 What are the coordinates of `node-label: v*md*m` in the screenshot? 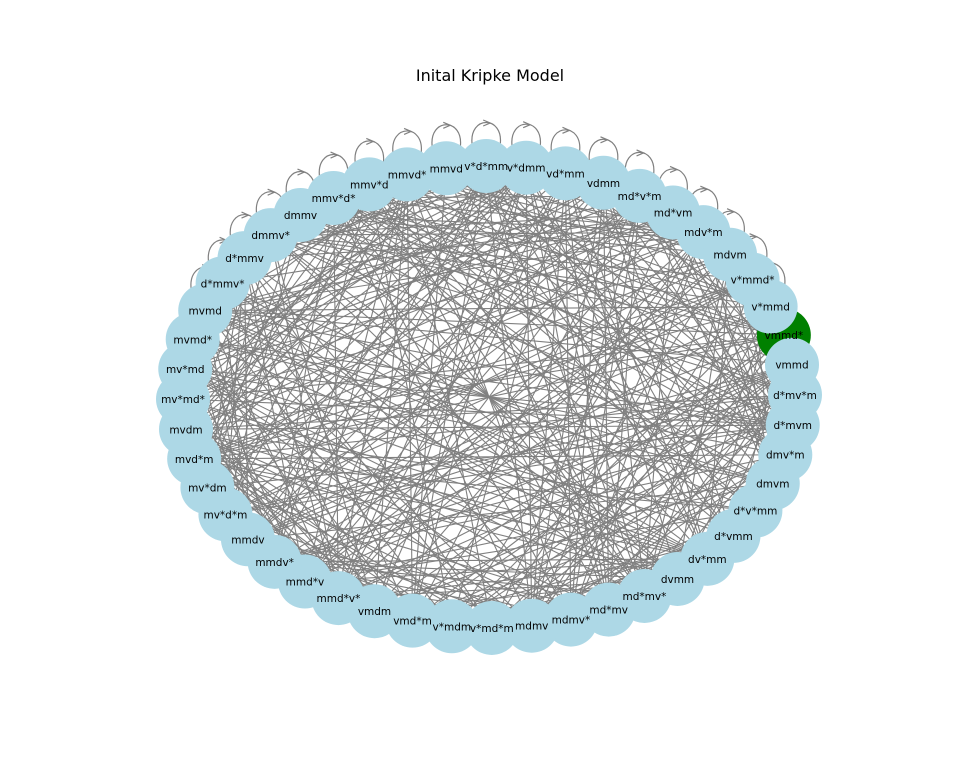 It's located at (492, 629).